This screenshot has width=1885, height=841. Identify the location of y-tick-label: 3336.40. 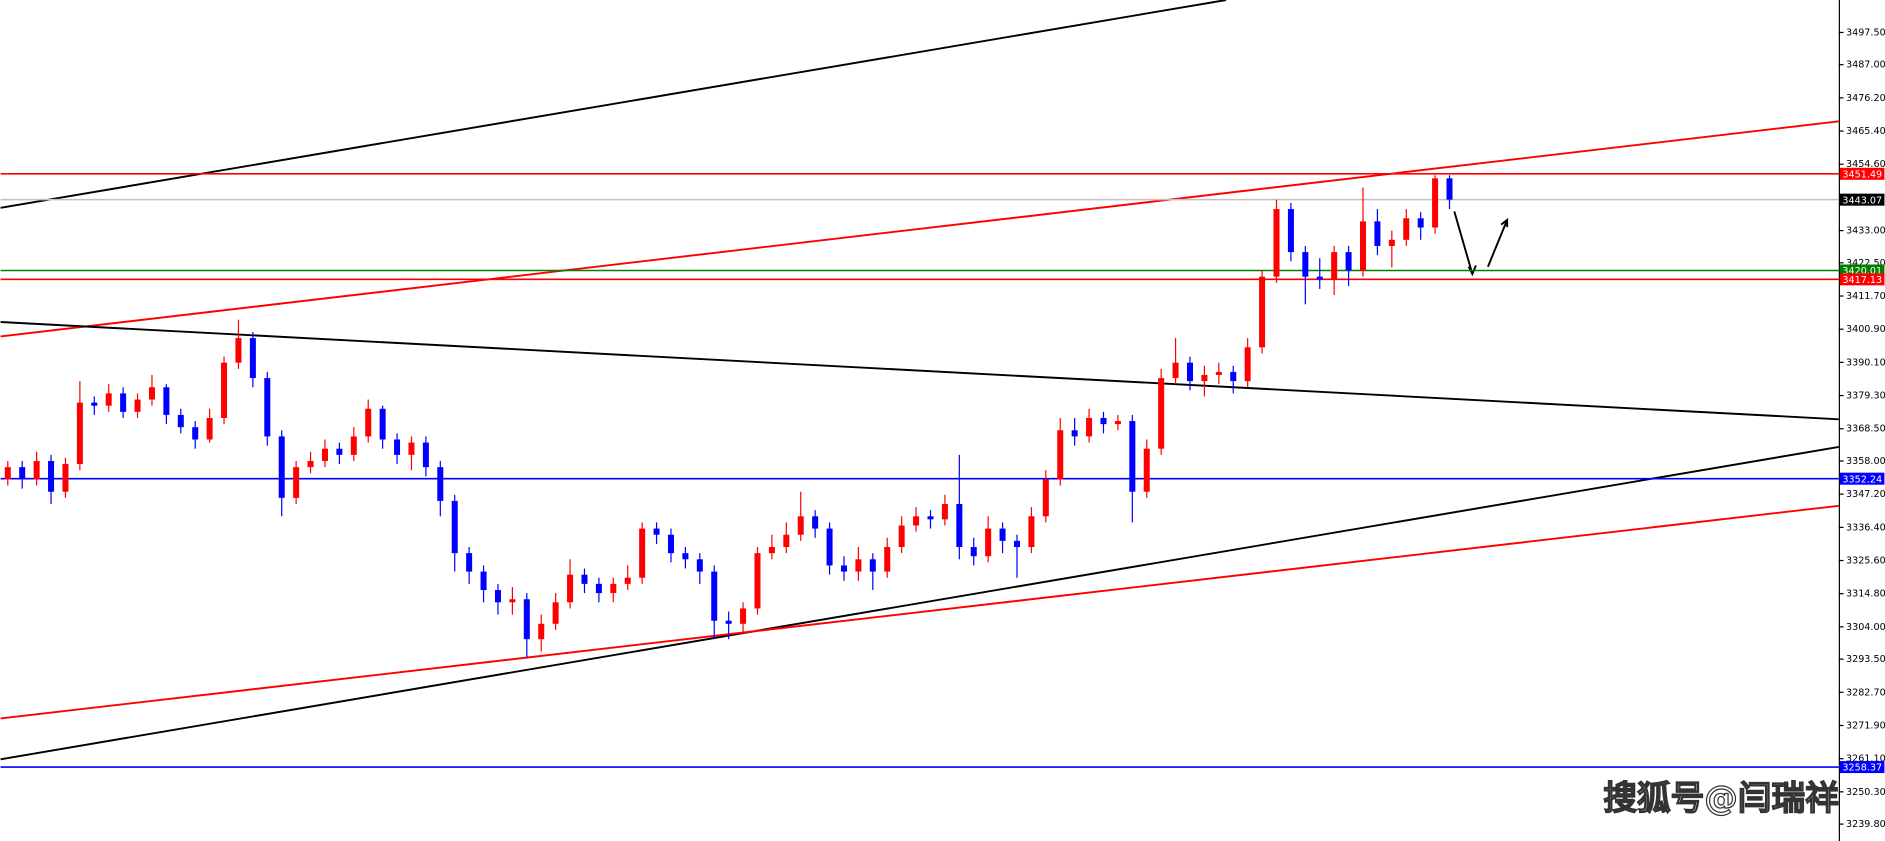
(1865, 527).